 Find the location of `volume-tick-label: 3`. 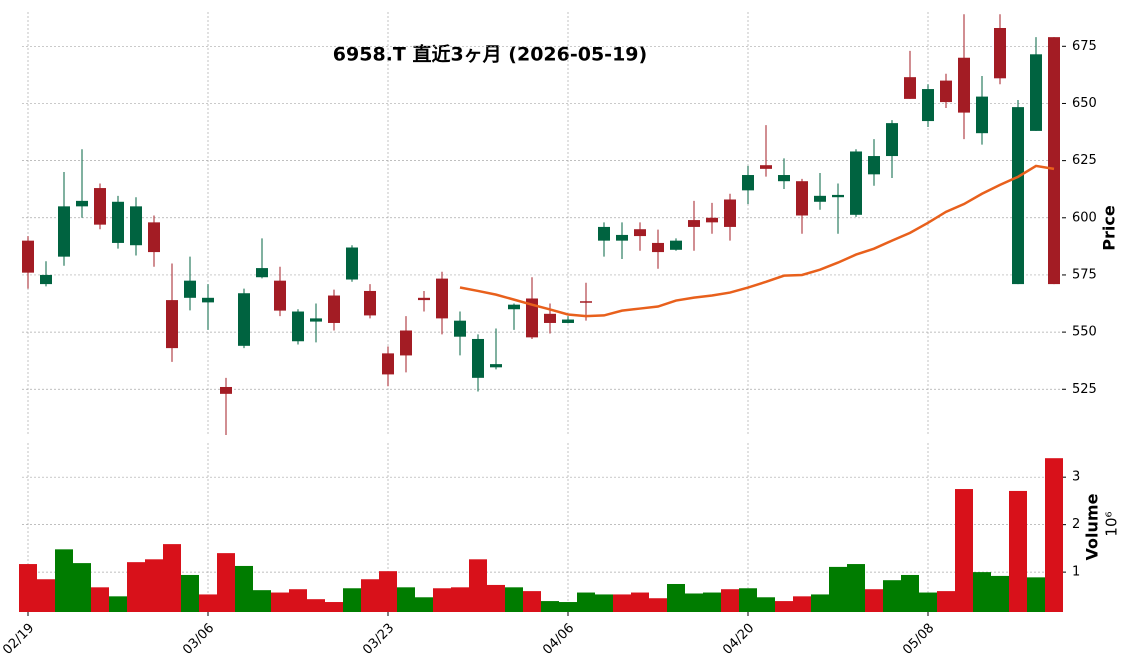

volume-tick-label: 3 is located at coordinates (1076, 477).